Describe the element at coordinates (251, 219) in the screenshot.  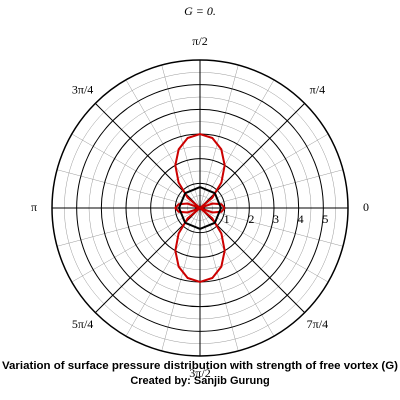
I see `r-tick-label: 2` at that location.